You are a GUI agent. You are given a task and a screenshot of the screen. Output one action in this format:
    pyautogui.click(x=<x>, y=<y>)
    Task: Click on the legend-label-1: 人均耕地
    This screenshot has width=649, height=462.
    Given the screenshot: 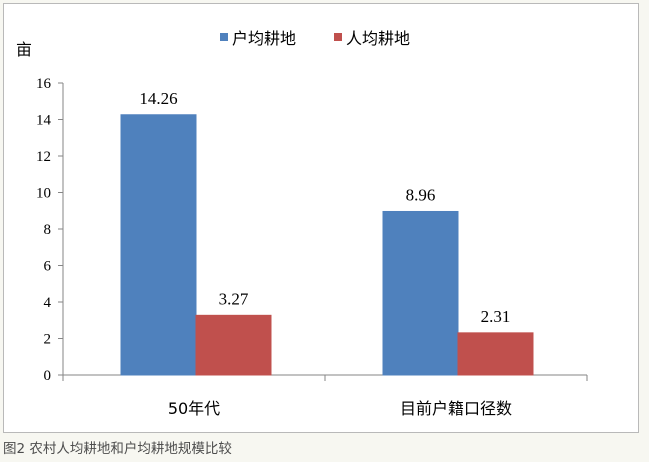 What is the action you would take?
    pyautogui.click(x=378, y=38)
    